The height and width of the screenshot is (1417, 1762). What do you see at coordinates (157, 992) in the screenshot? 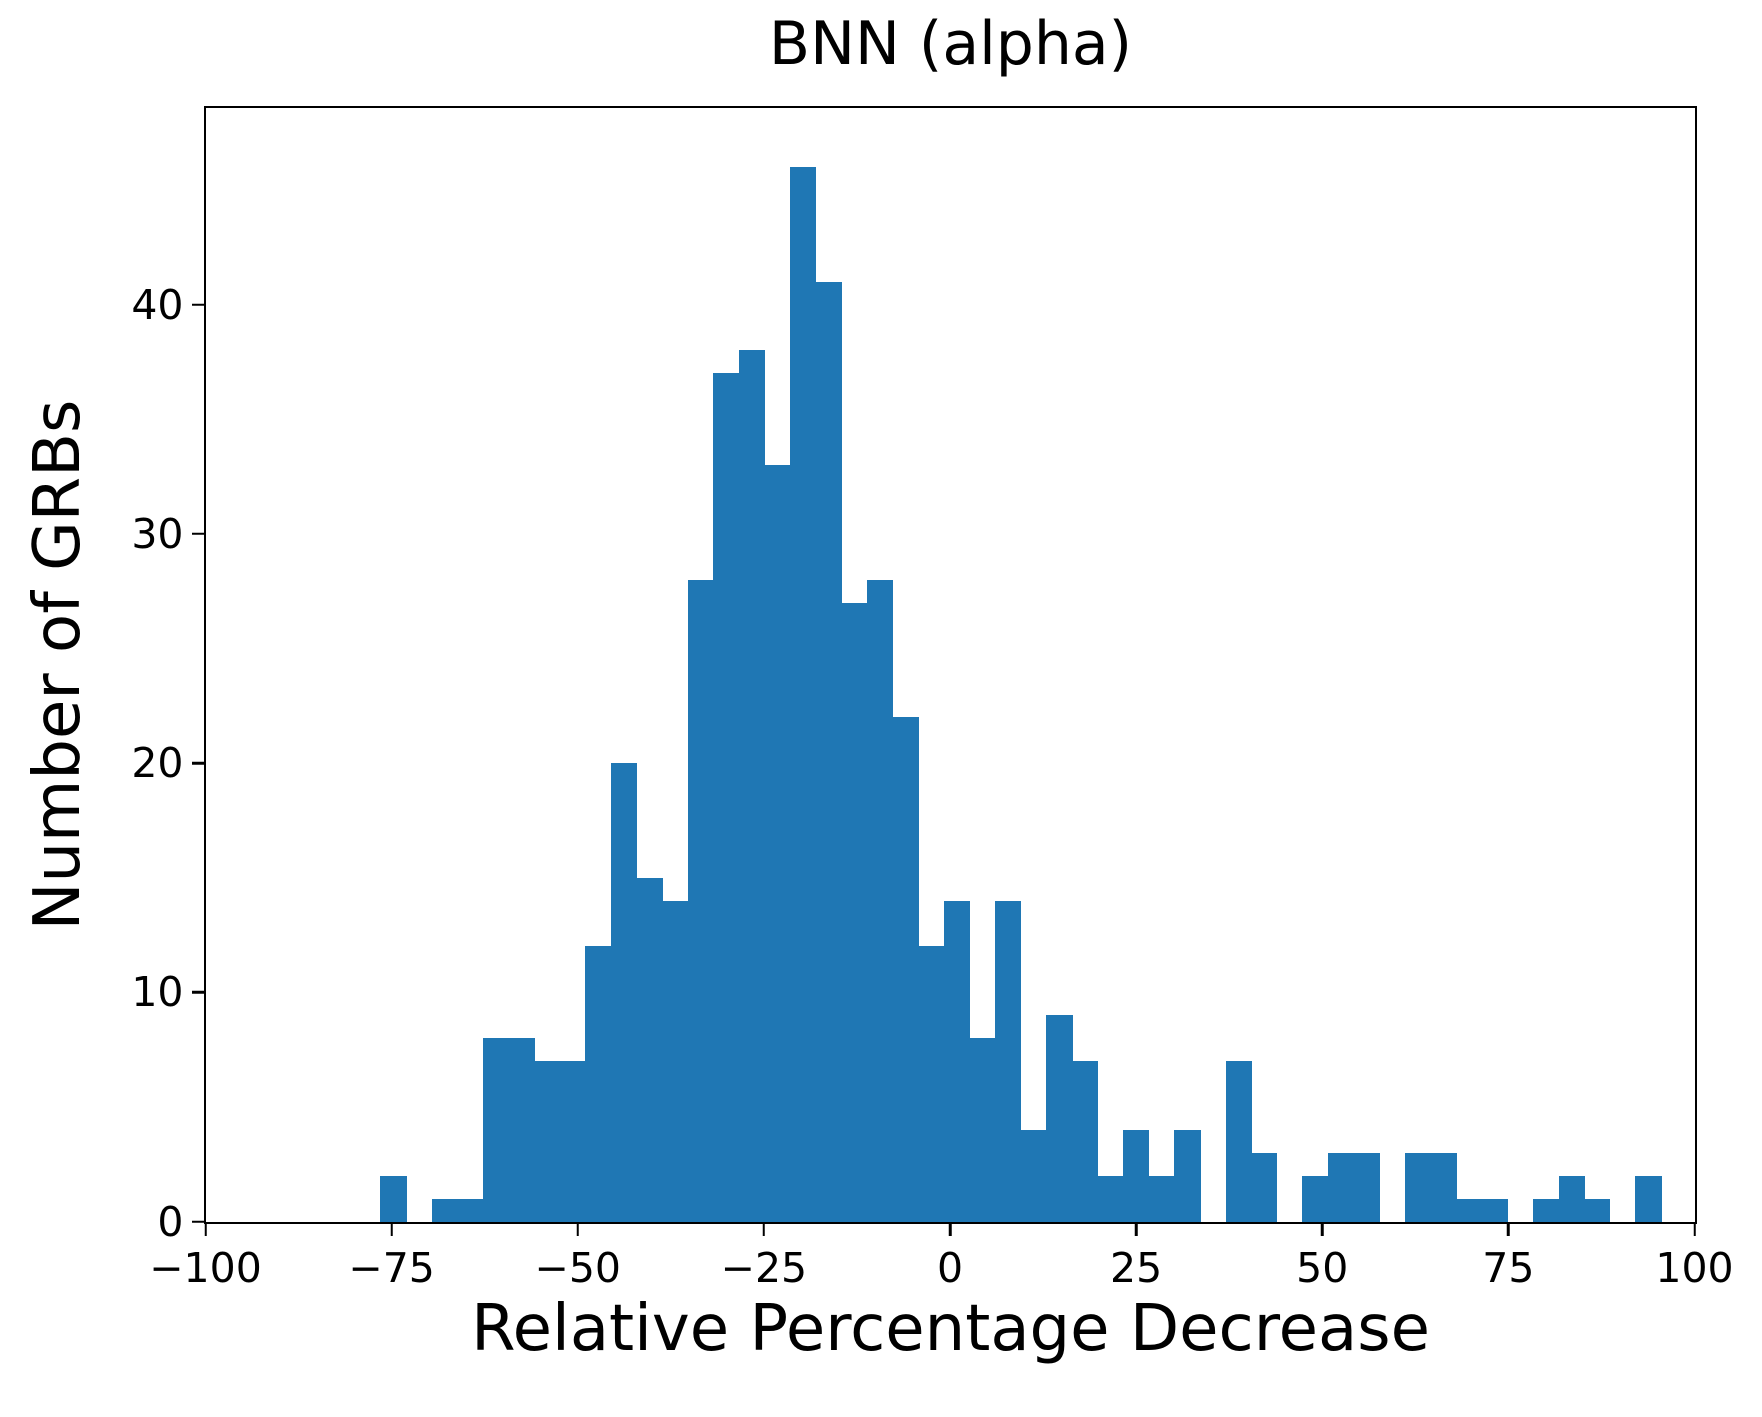
I see `y-tick-label: 10` at bounding box center [157, 992].